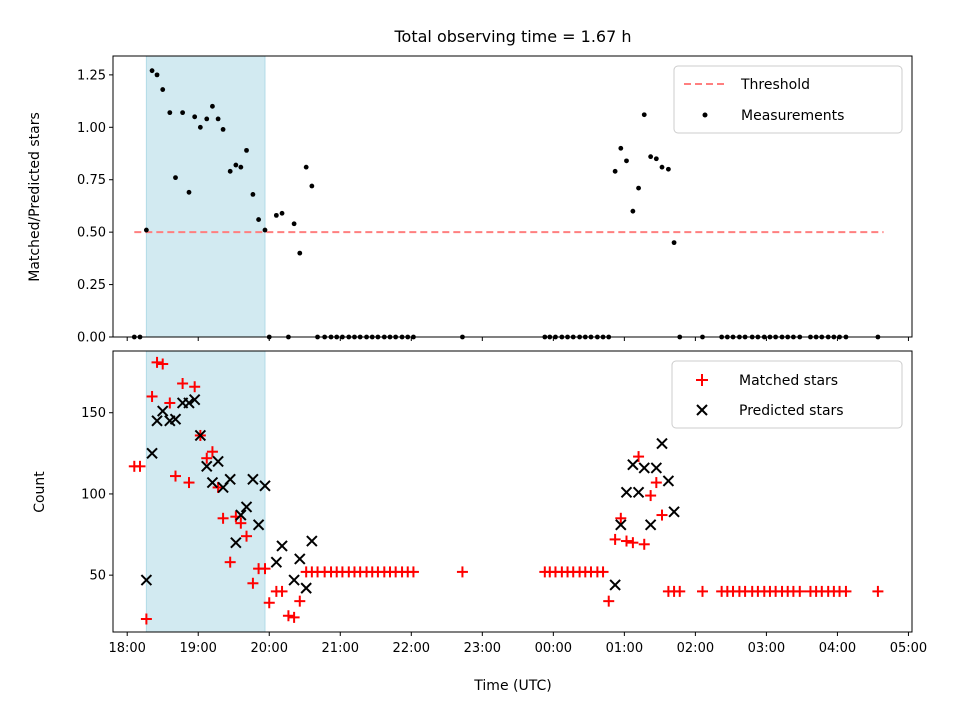  What do you see at coordinates (775, 85) in the screenshot?
I see `legend-threshold-label: Threshold` at bounding box center [775, 85].